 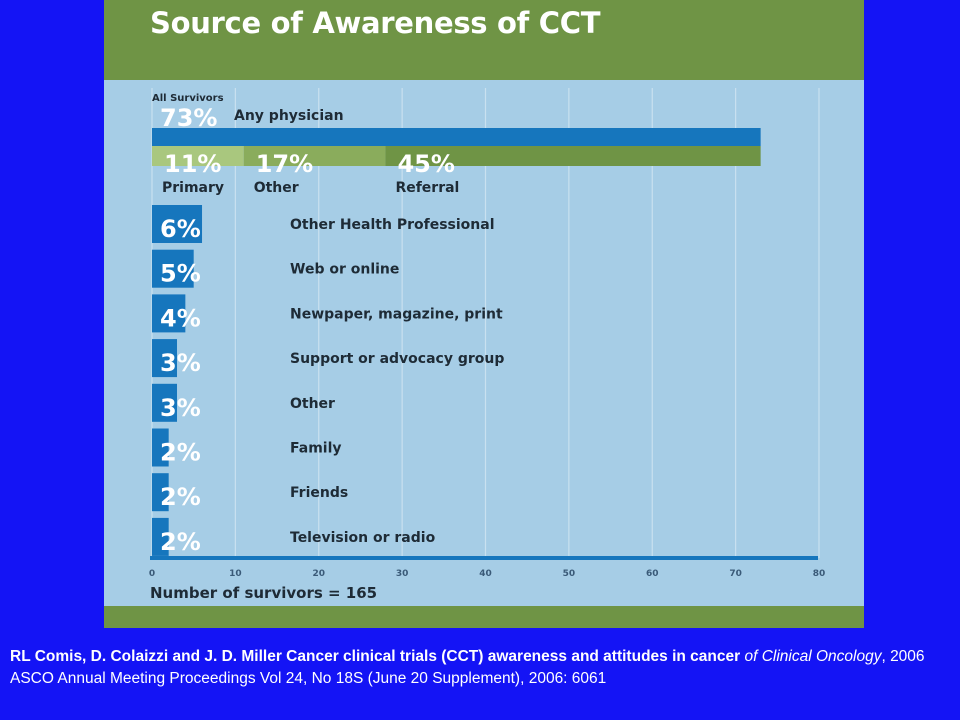 I want to click on data-label-1: 5%, so click(x=180, y=274).